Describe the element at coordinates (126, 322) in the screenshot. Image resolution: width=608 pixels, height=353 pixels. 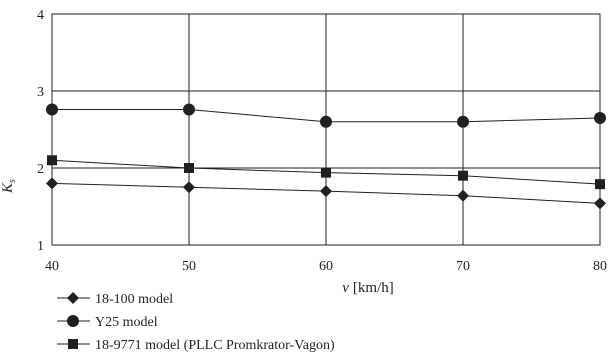
I see `legend-label-1: Y25 model` at that location.